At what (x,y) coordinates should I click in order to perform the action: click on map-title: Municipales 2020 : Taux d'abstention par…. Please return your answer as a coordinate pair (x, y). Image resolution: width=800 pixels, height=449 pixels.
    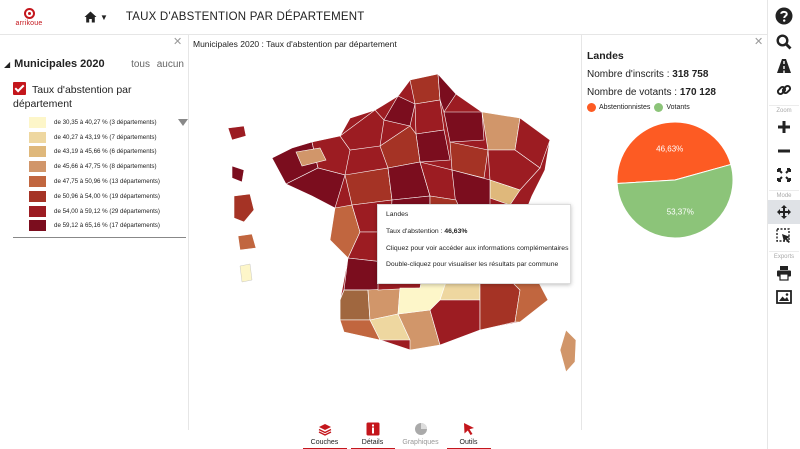
    Looking at the image, I should click on (295, 44).